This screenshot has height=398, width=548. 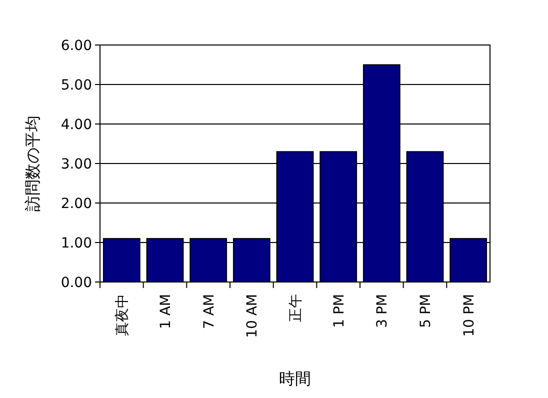 I want to click on x-tick-label: 5 PM, so click(x=426, y=311).